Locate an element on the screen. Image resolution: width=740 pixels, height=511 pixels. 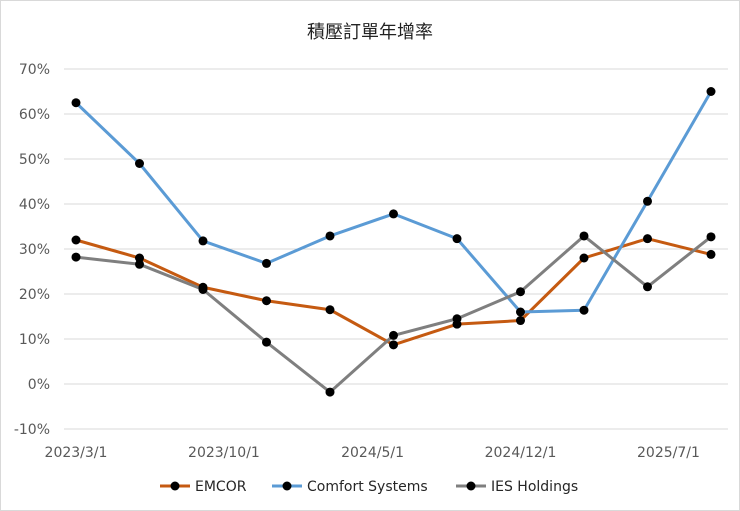
legend: EMCOR Comfort Systems IES Holdings is located at coordinates (369, 487).